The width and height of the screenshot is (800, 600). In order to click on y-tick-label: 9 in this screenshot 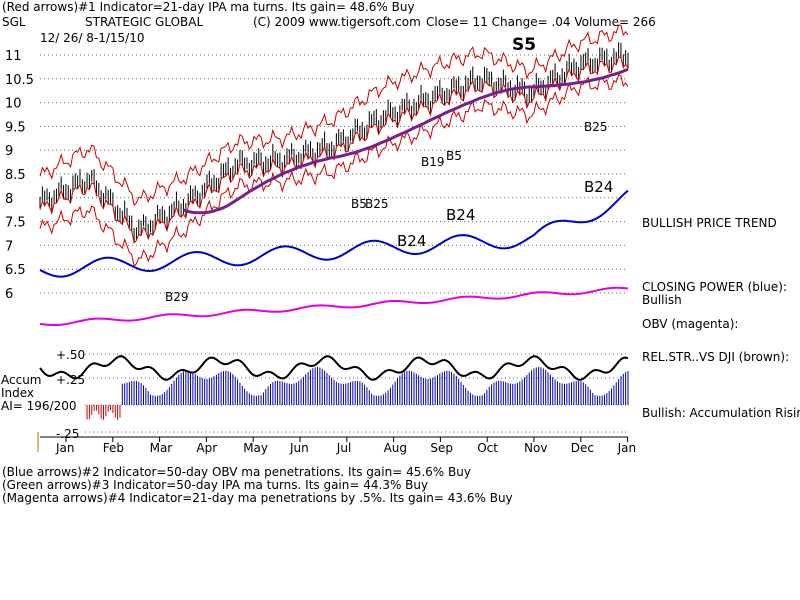, I will do `click(9, 151)`.